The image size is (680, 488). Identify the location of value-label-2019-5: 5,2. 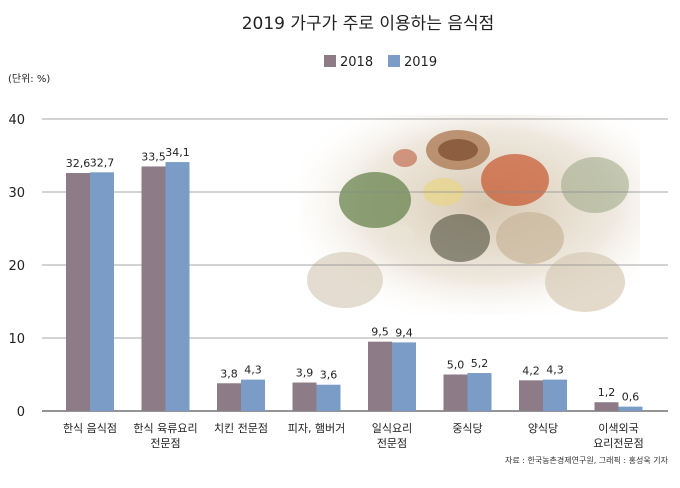
(480, 363).